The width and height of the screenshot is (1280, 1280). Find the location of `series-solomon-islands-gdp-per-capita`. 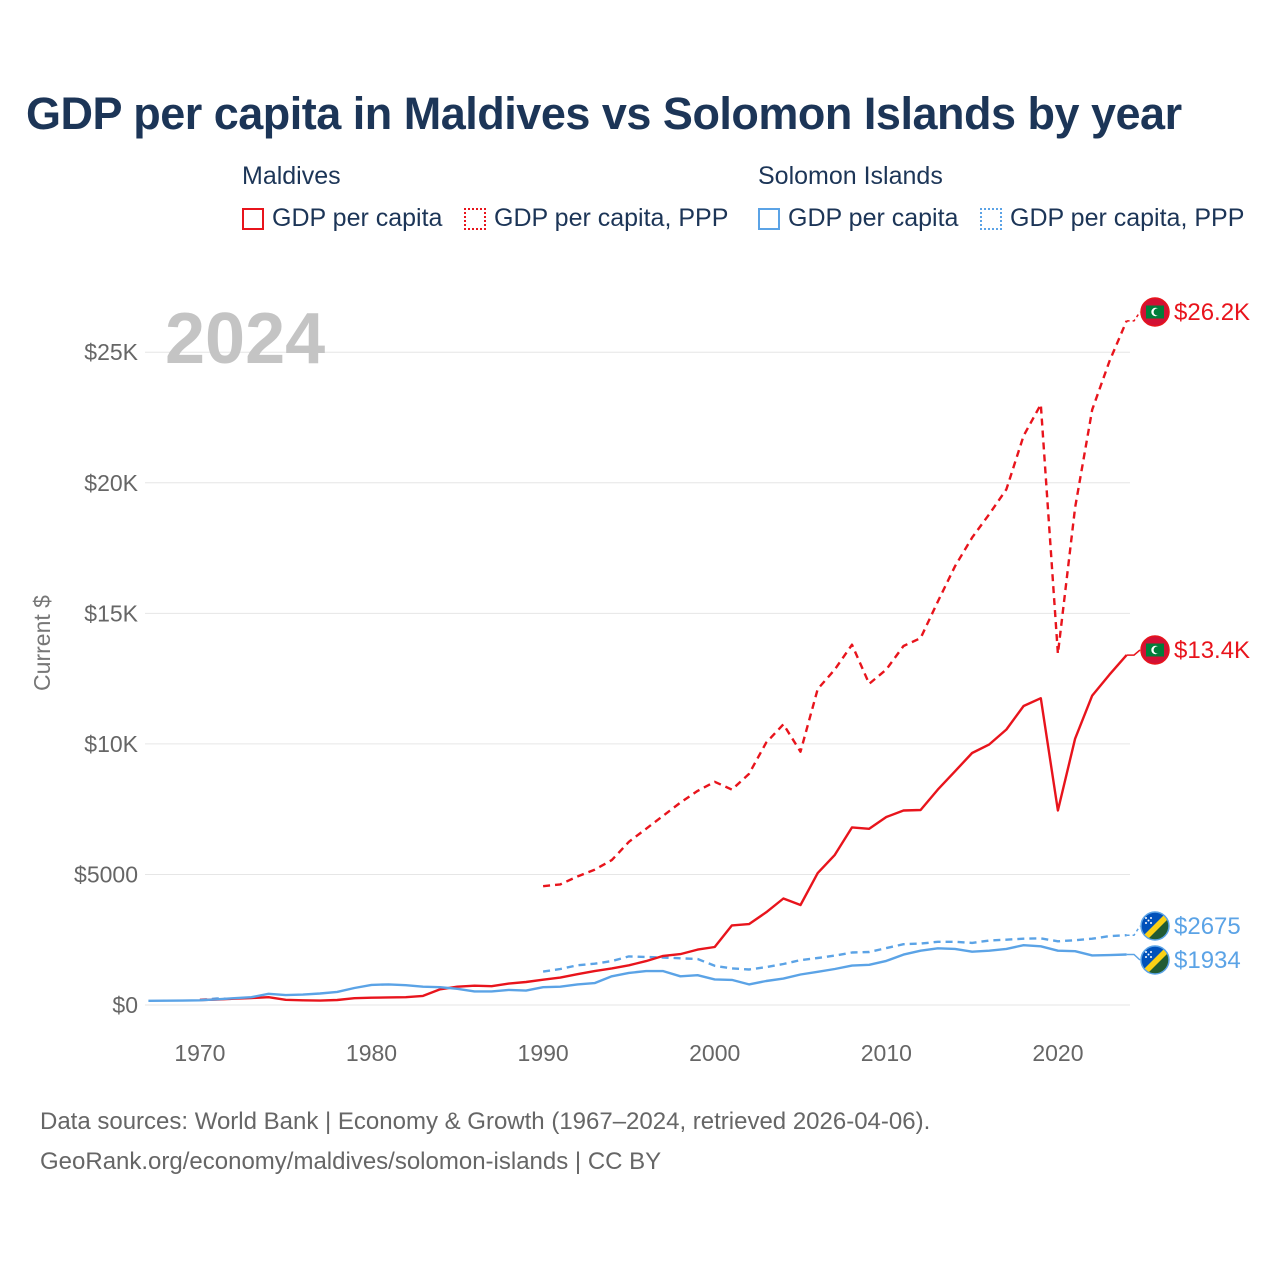

series-solomon-islands-gdp-per-capita is located at coordinates (637, 973).